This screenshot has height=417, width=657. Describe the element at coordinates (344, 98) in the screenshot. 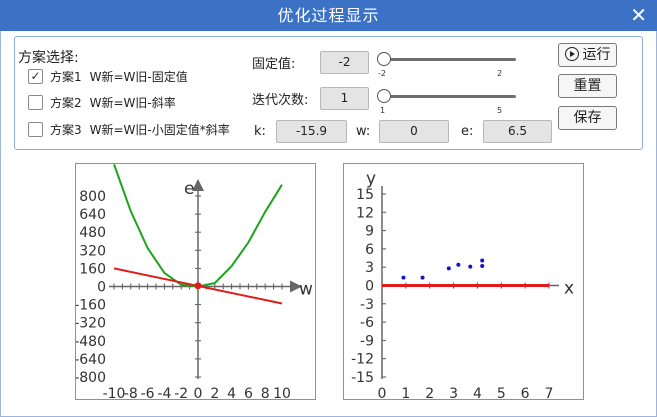

I see `iterations-field: 1` at that location.